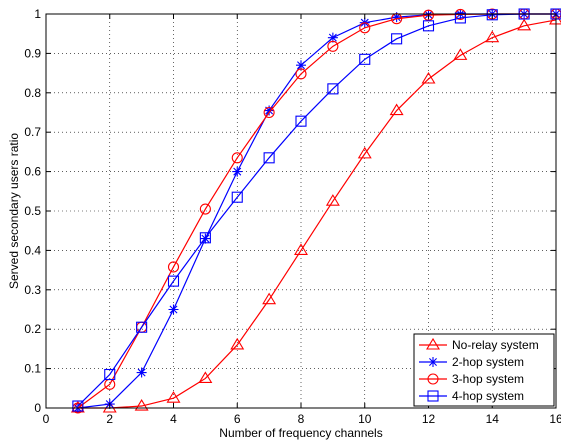 The height and width of the screenshot is (440, 561). Describe the element at coordinates (488, 362) in the screenshot. I see `legend-label: 2-hop system` at that location.